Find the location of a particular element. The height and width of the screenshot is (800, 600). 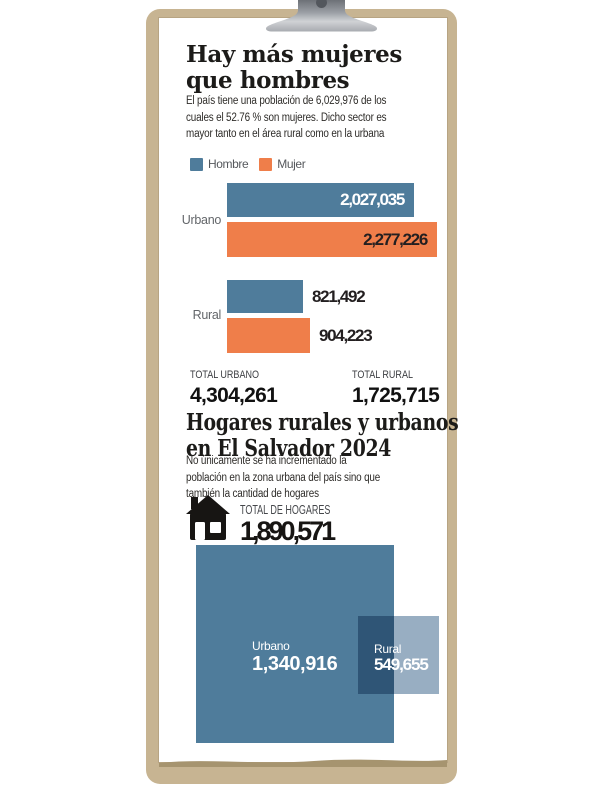

legend-item-mujer: Mujer is located at coordinates (282, 164).